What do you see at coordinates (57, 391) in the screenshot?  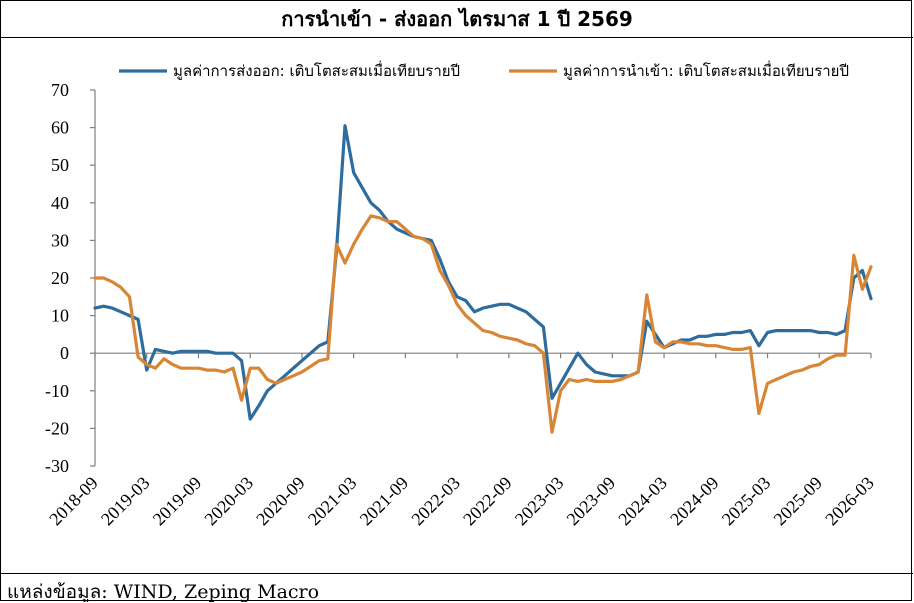 I see `y-tick-label: -10` at bounding box center [57, 391].